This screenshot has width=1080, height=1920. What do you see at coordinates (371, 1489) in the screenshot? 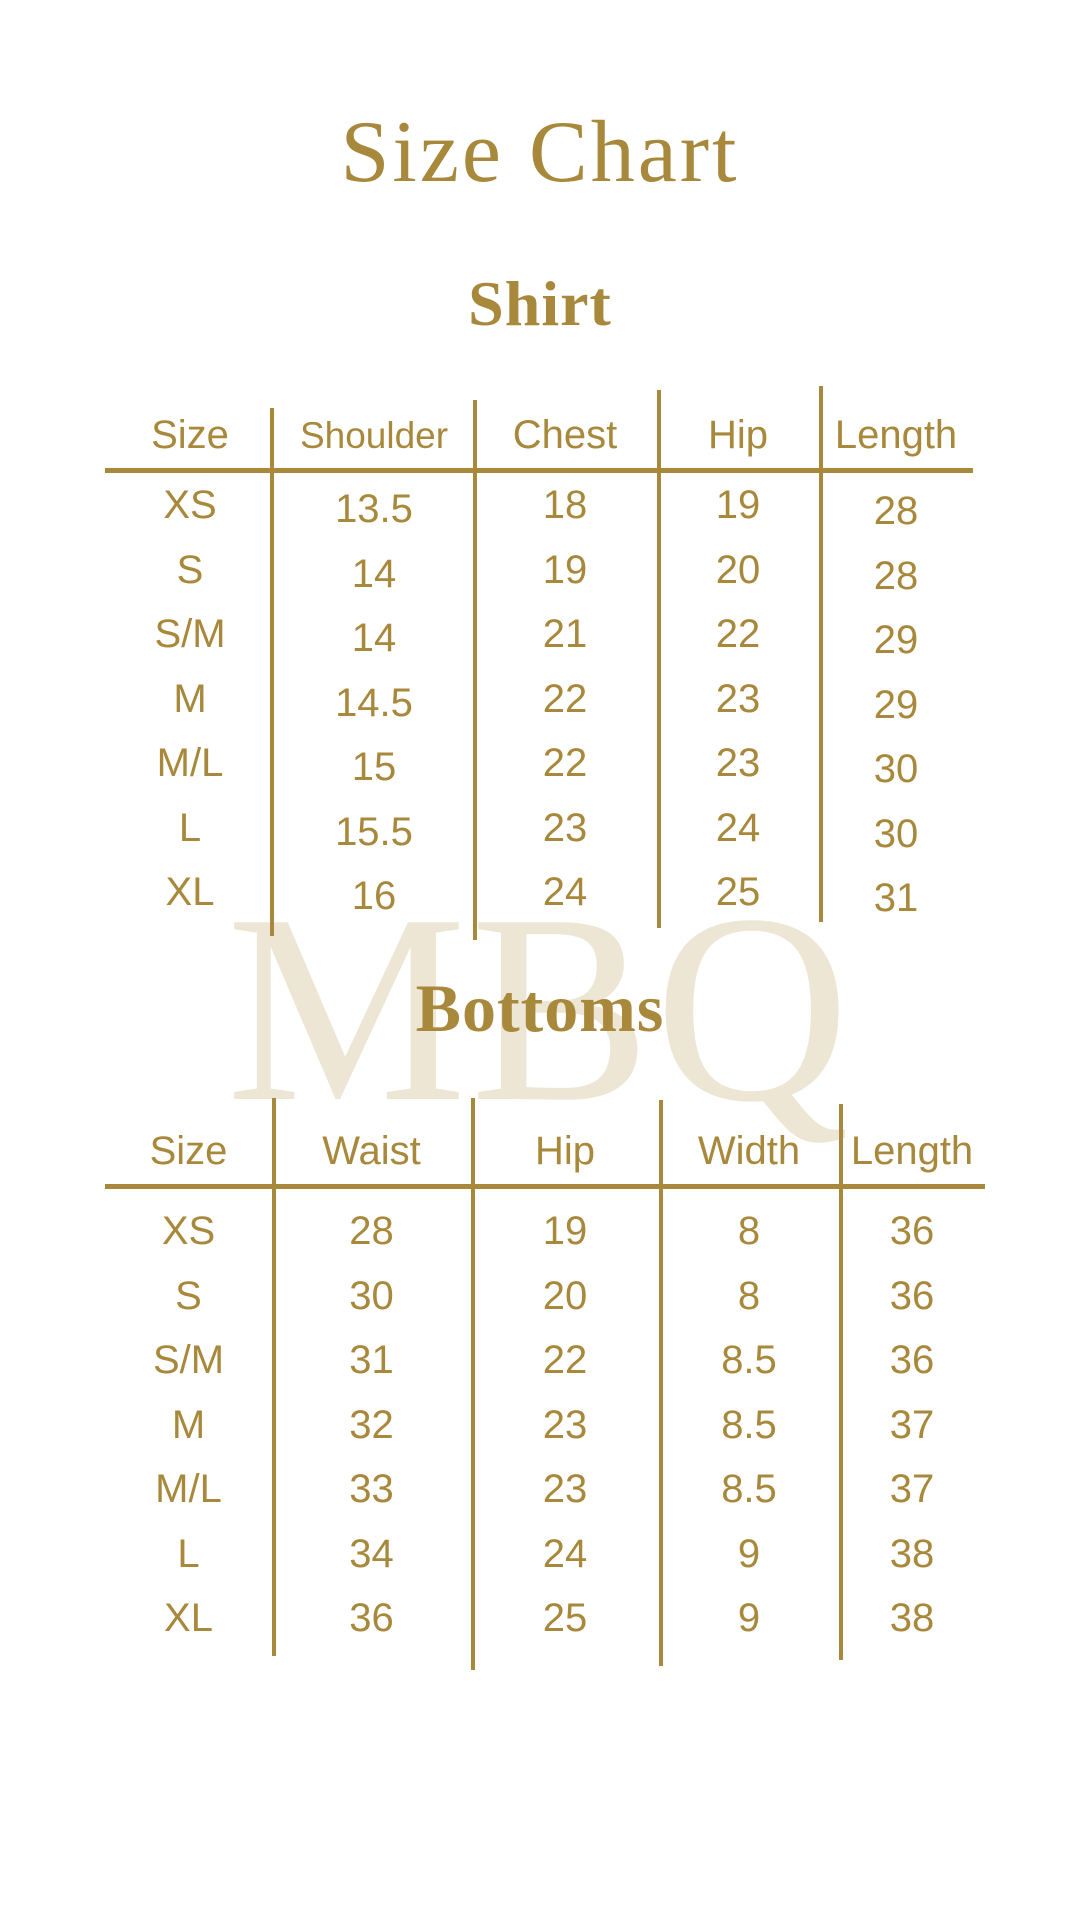
I see `table-cell: 33` at bounding box center [371, 1489].